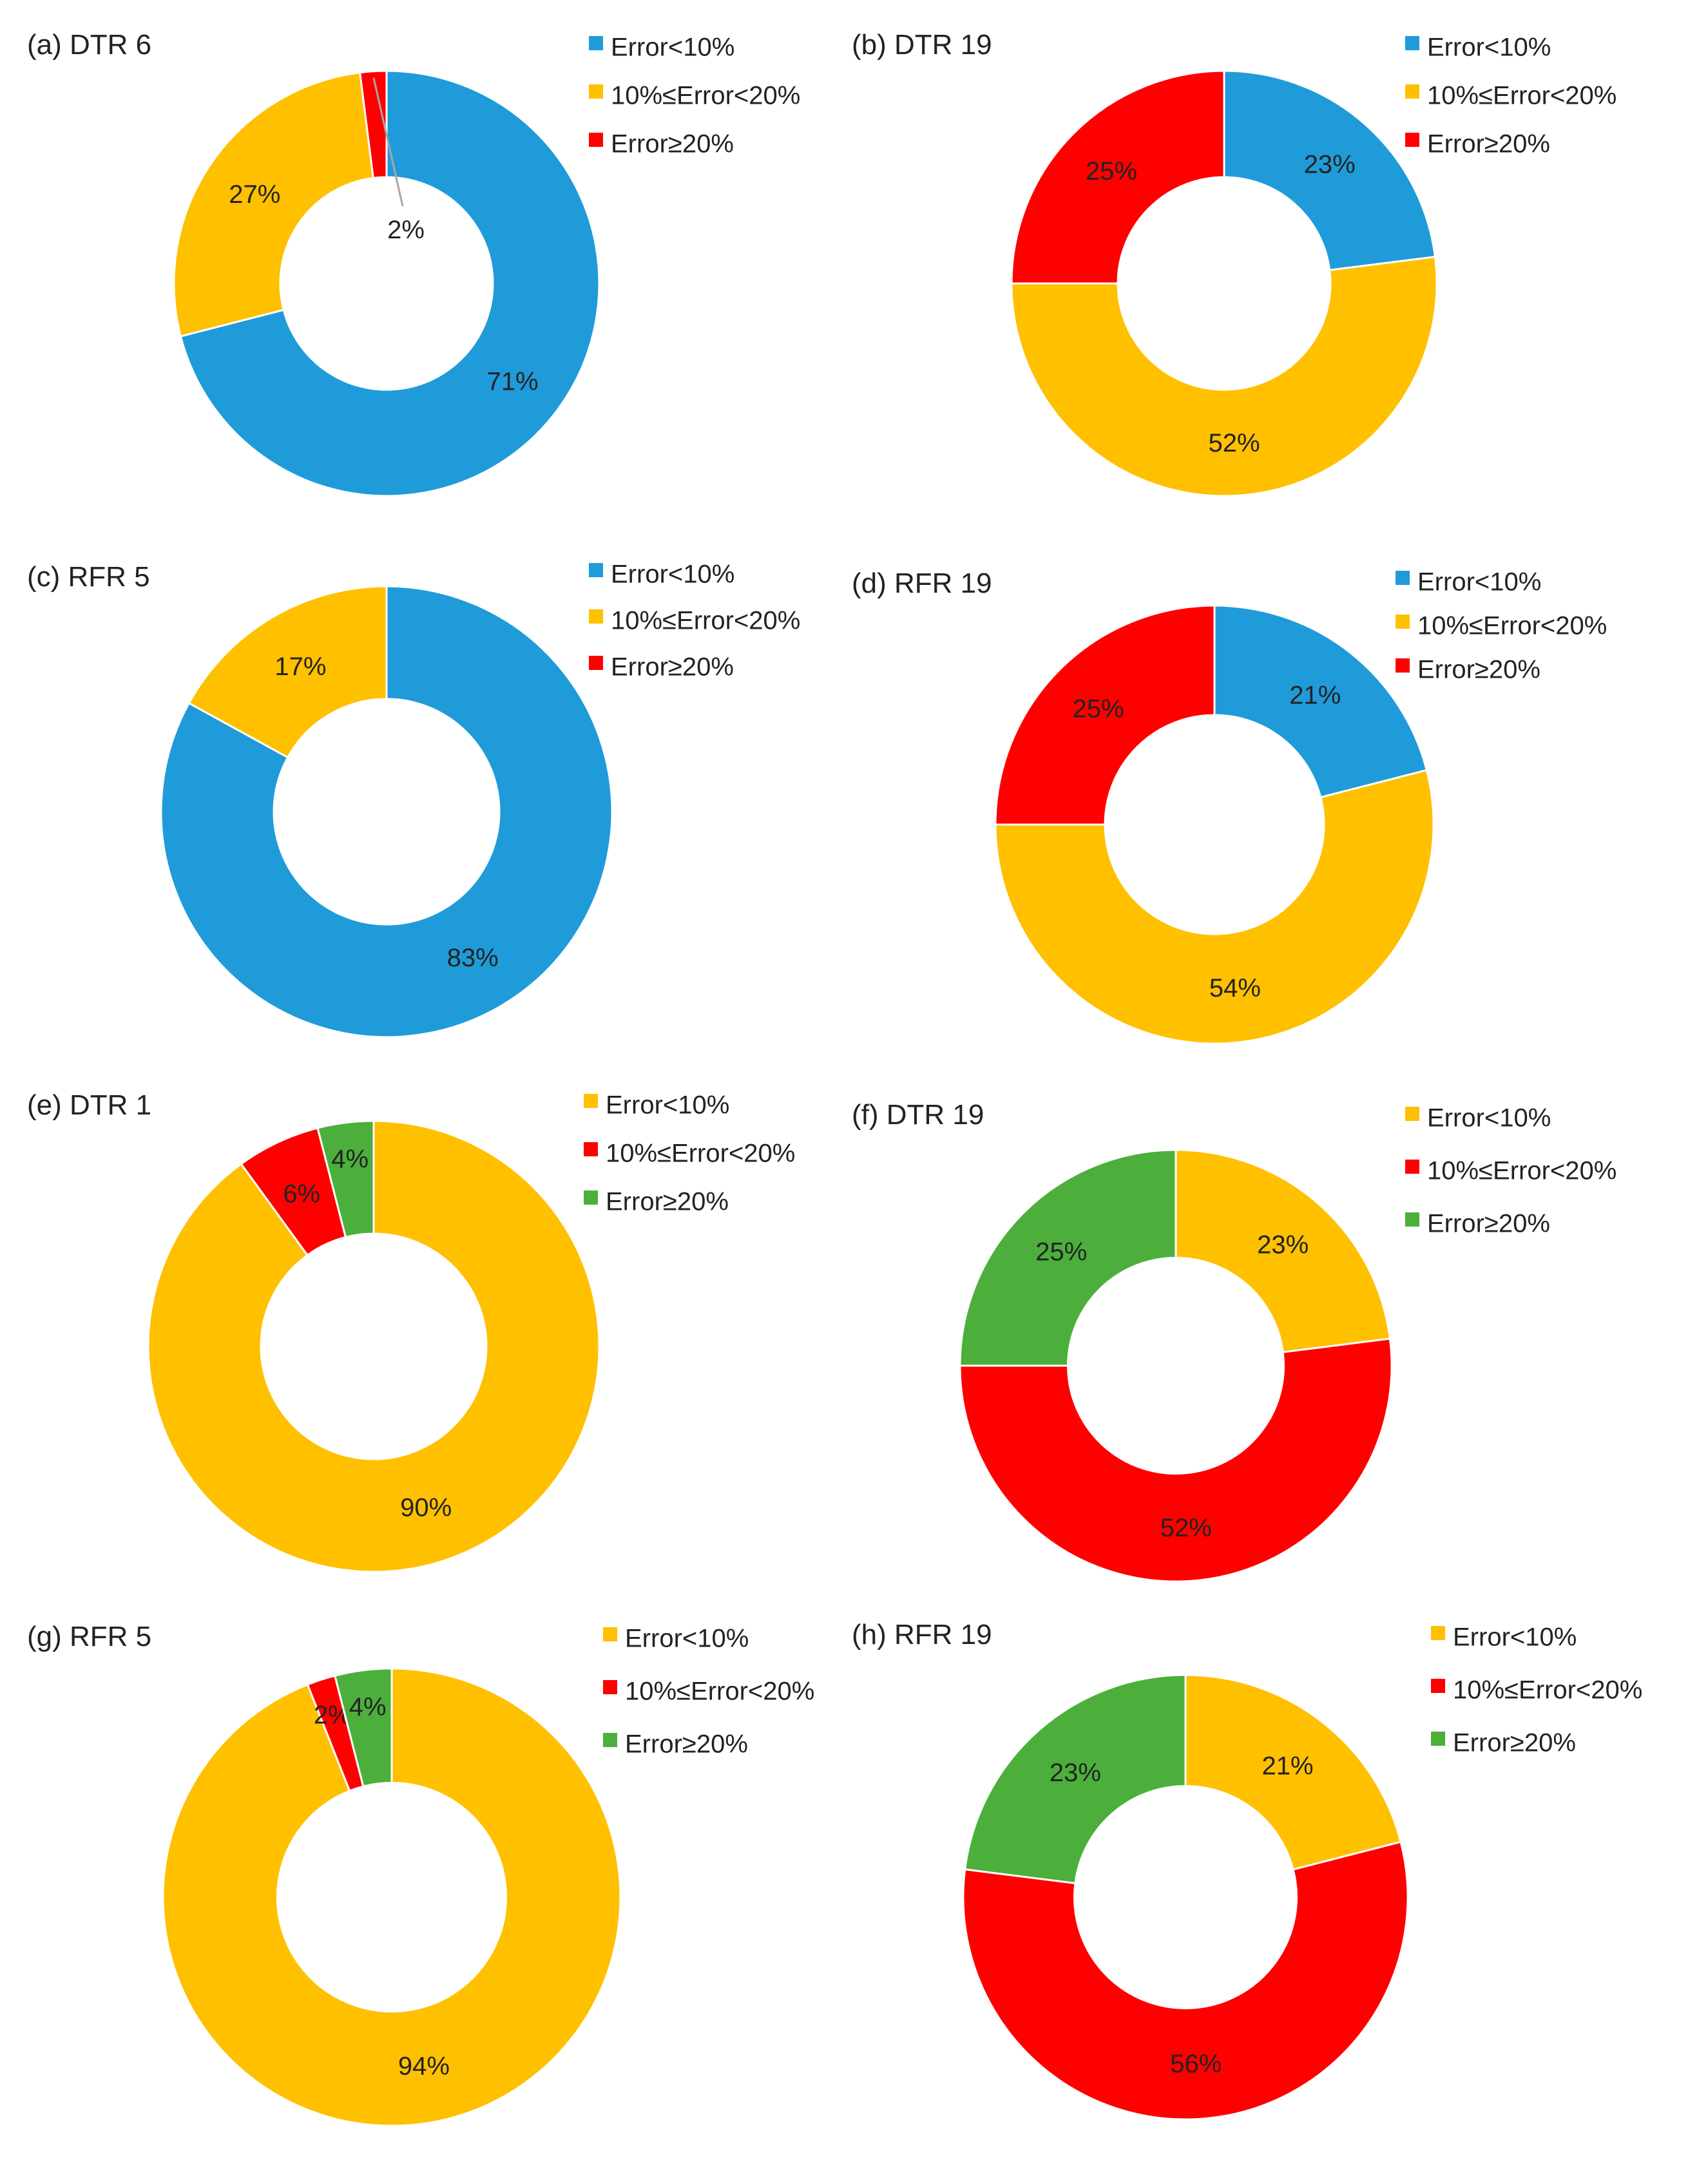 This screenshot has width=1708, height=2160. What do you see at coordinates (345, 1179) in the screenshot?
I see `chart-e-slice-error-ge-20pct` at bounding box center [345, 1179].